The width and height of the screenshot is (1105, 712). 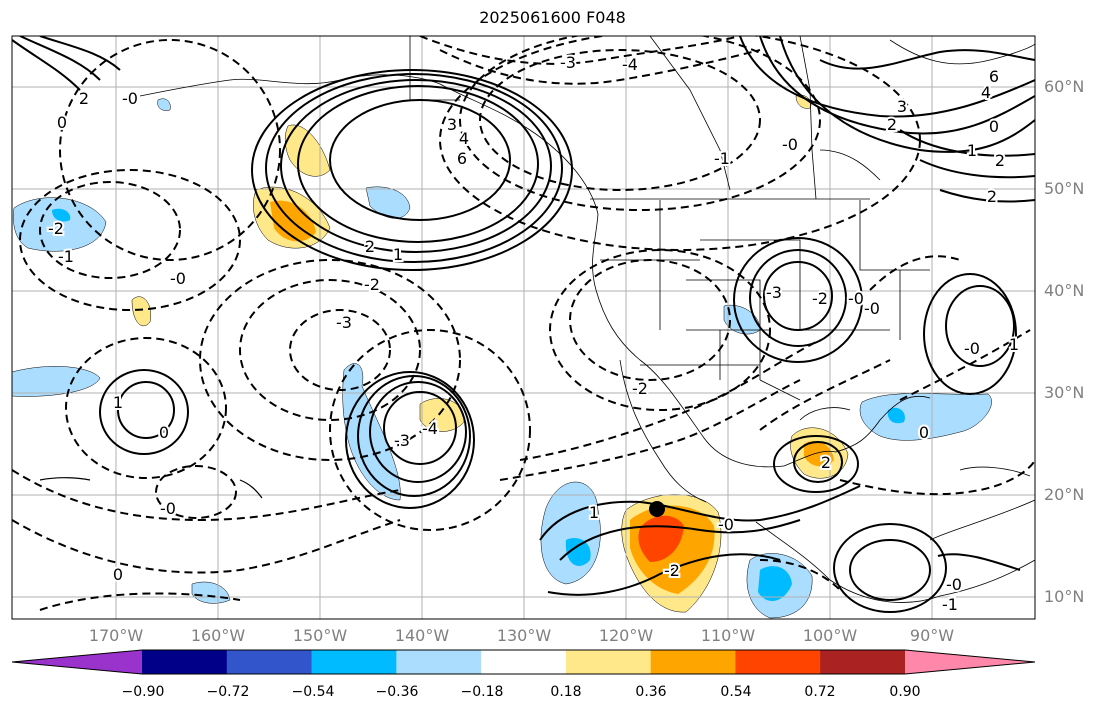 I want to click on contour-cutoff-b, so click(x=418, y=432).